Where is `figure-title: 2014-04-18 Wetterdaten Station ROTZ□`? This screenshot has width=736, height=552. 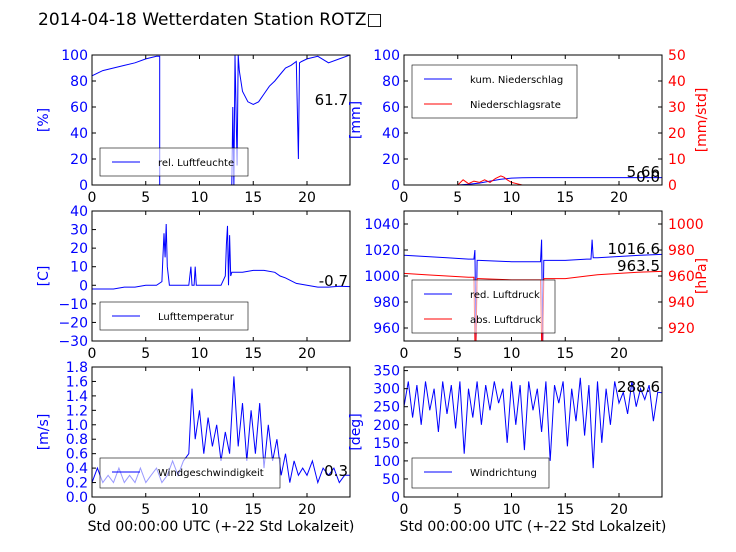
figure-title: 2014-04-18 Wetterdaten Station ROTZ□ is located at coordinates (210, 20).